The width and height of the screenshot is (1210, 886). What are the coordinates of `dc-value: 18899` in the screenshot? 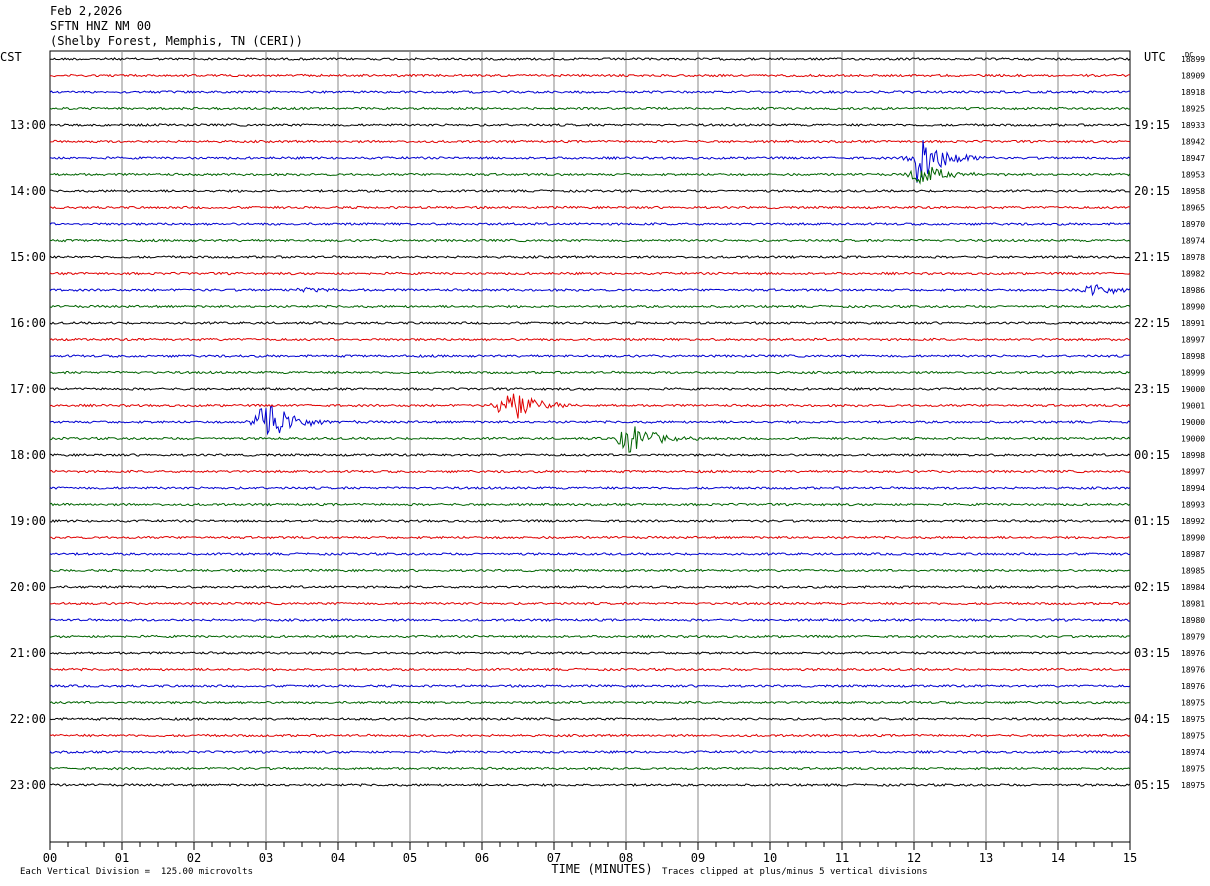 It's located at (1193, 59).